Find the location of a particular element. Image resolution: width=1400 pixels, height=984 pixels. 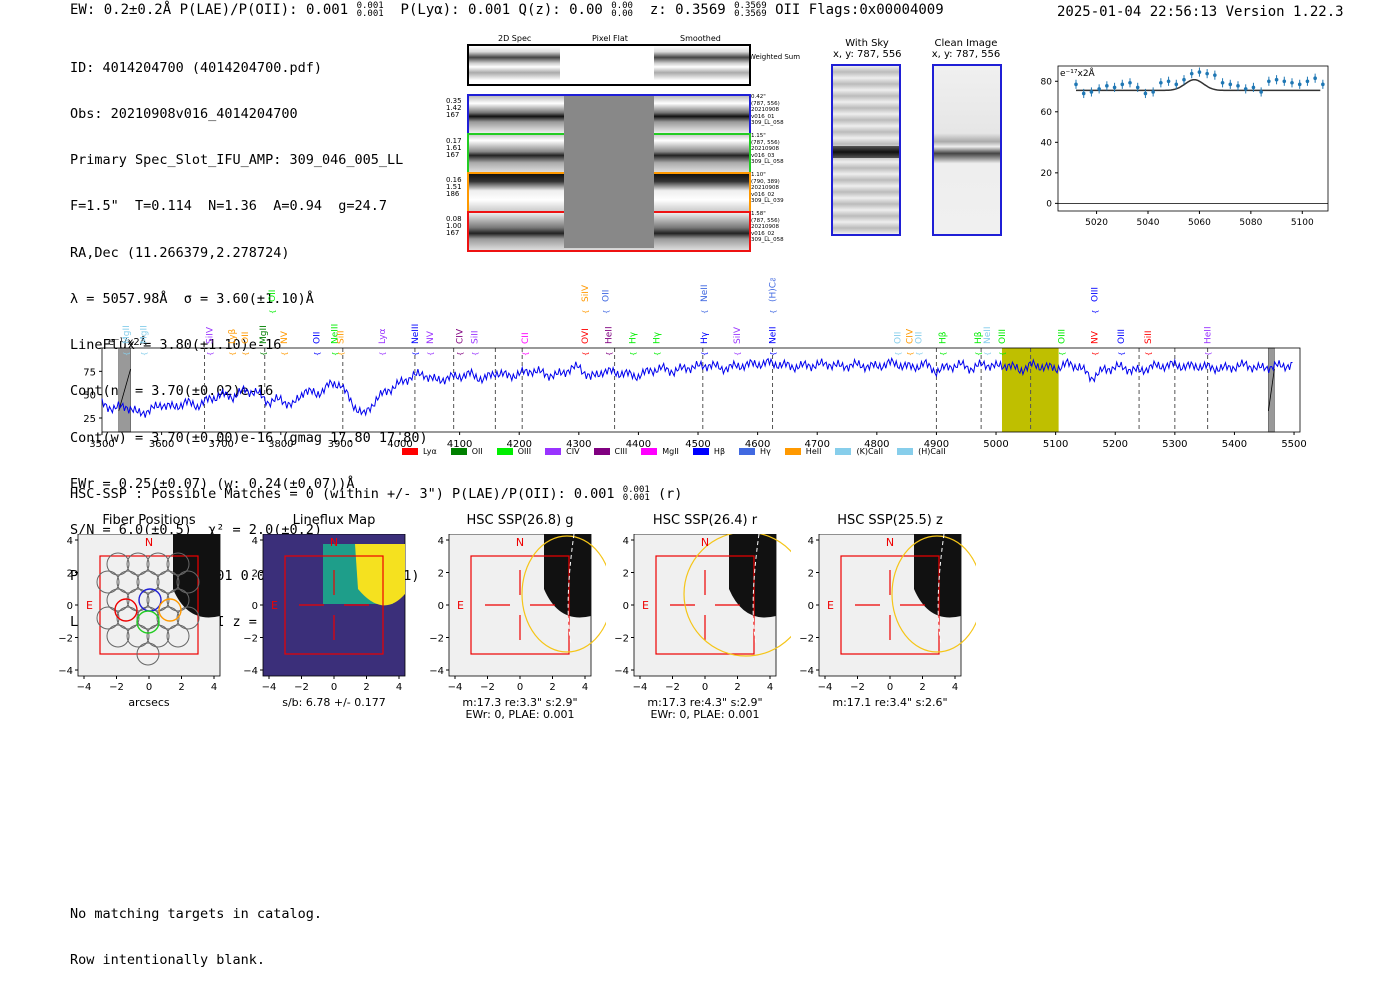

hsc-ytick-label: 2 is located at coordinates (70, 574).